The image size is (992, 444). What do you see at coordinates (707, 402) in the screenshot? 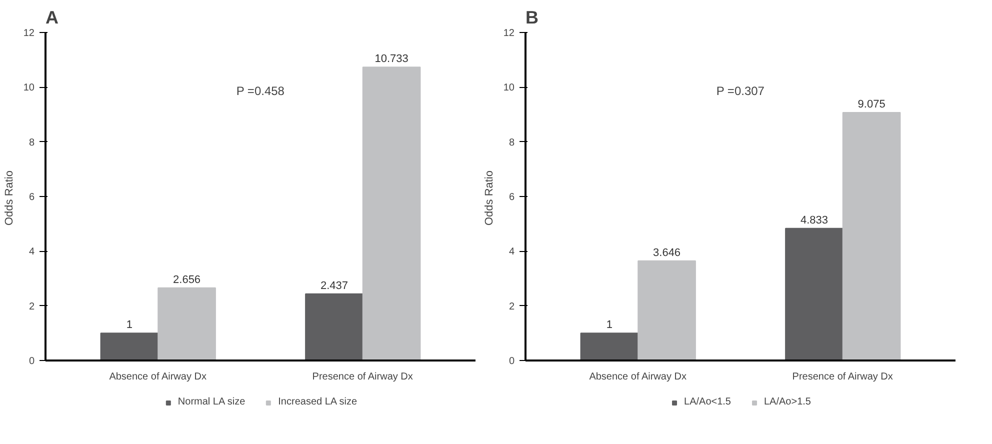
I see `legend-label: LA/Ao<1.5` at bounding box center [707, 402].